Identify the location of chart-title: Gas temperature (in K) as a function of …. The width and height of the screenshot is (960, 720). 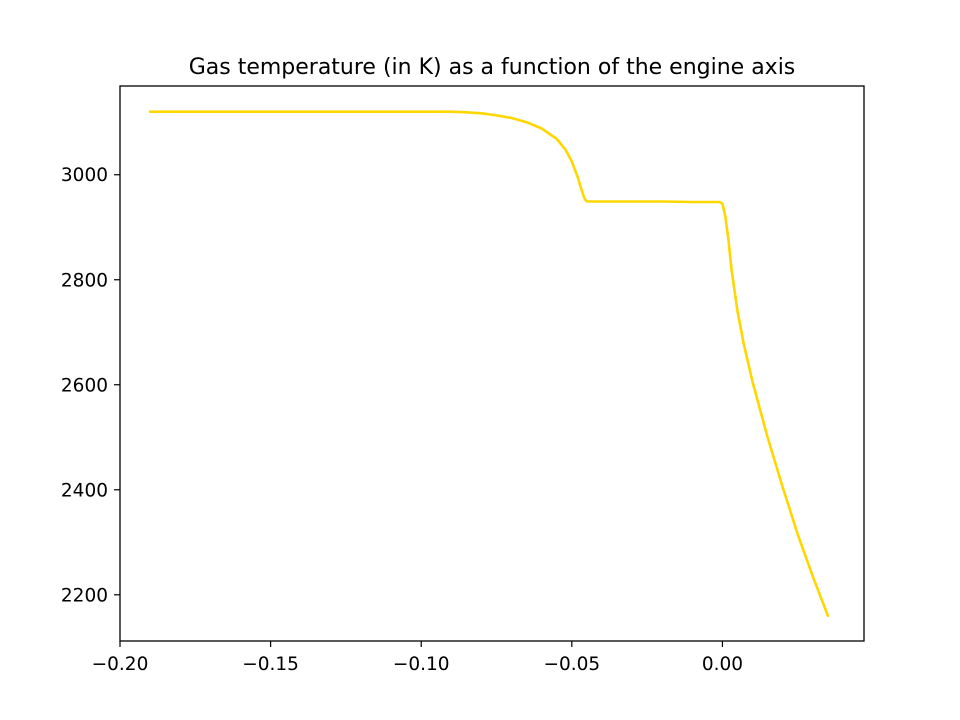
(492, 67).